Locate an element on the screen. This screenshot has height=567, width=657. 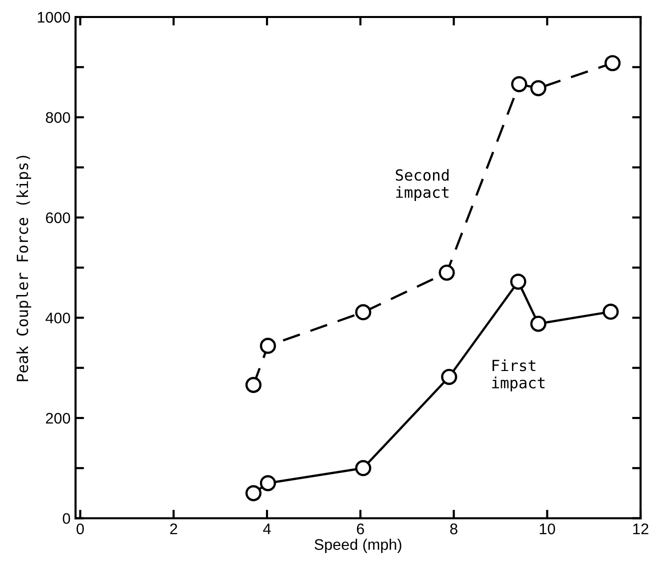
x-tick-label: 8 is located at coordinates (454, 529).